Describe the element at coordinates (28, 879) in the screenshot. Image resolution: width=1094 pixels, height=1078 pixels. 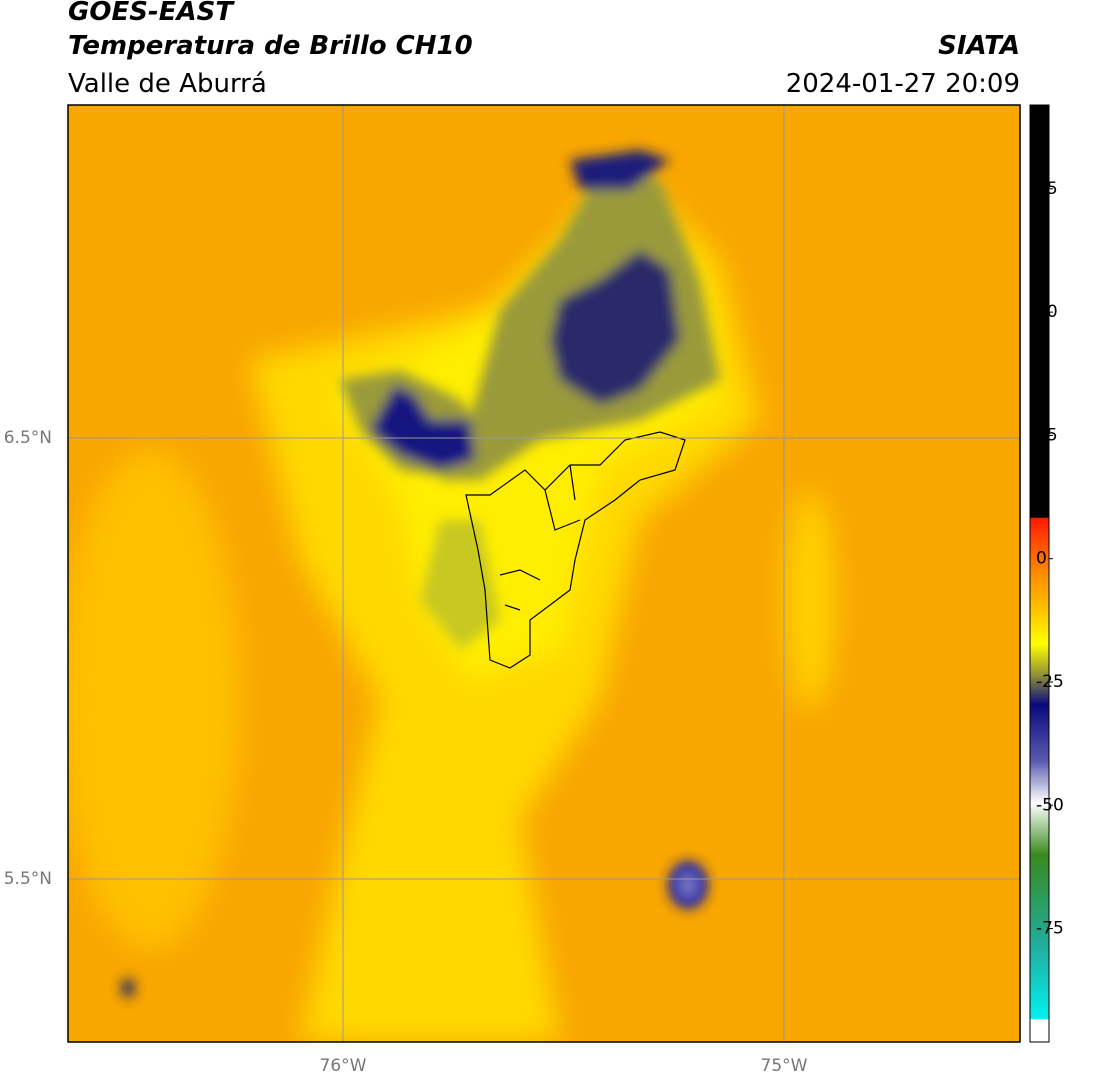
I see `lat-label: 5.5°N` at that location.